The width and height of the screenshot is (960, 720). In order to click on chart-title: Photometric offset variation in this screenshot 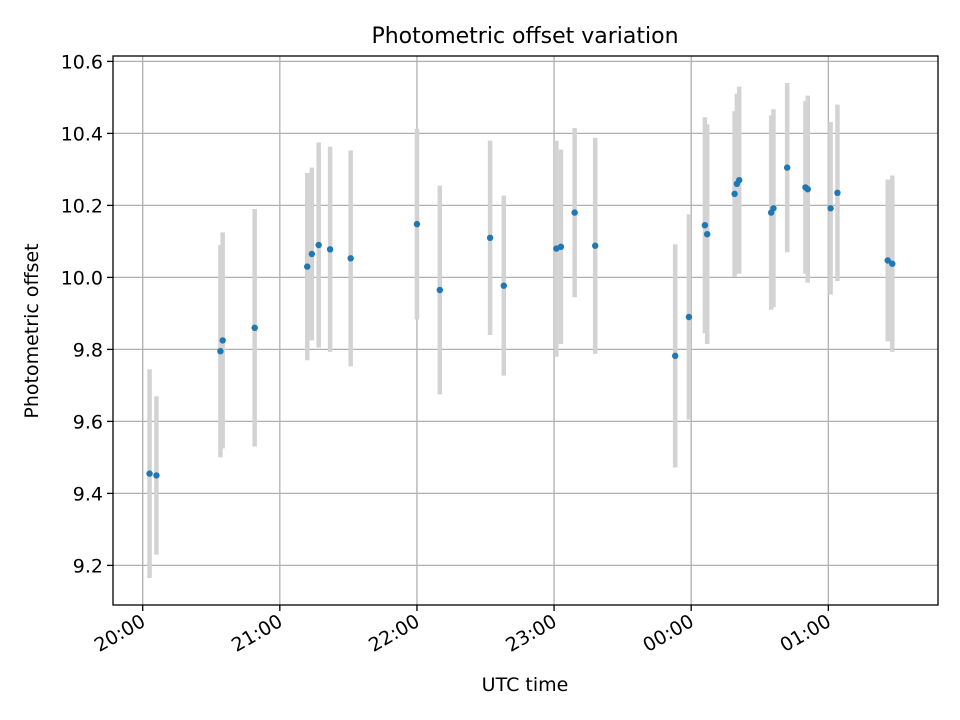, I will do `click(524, 36)`.